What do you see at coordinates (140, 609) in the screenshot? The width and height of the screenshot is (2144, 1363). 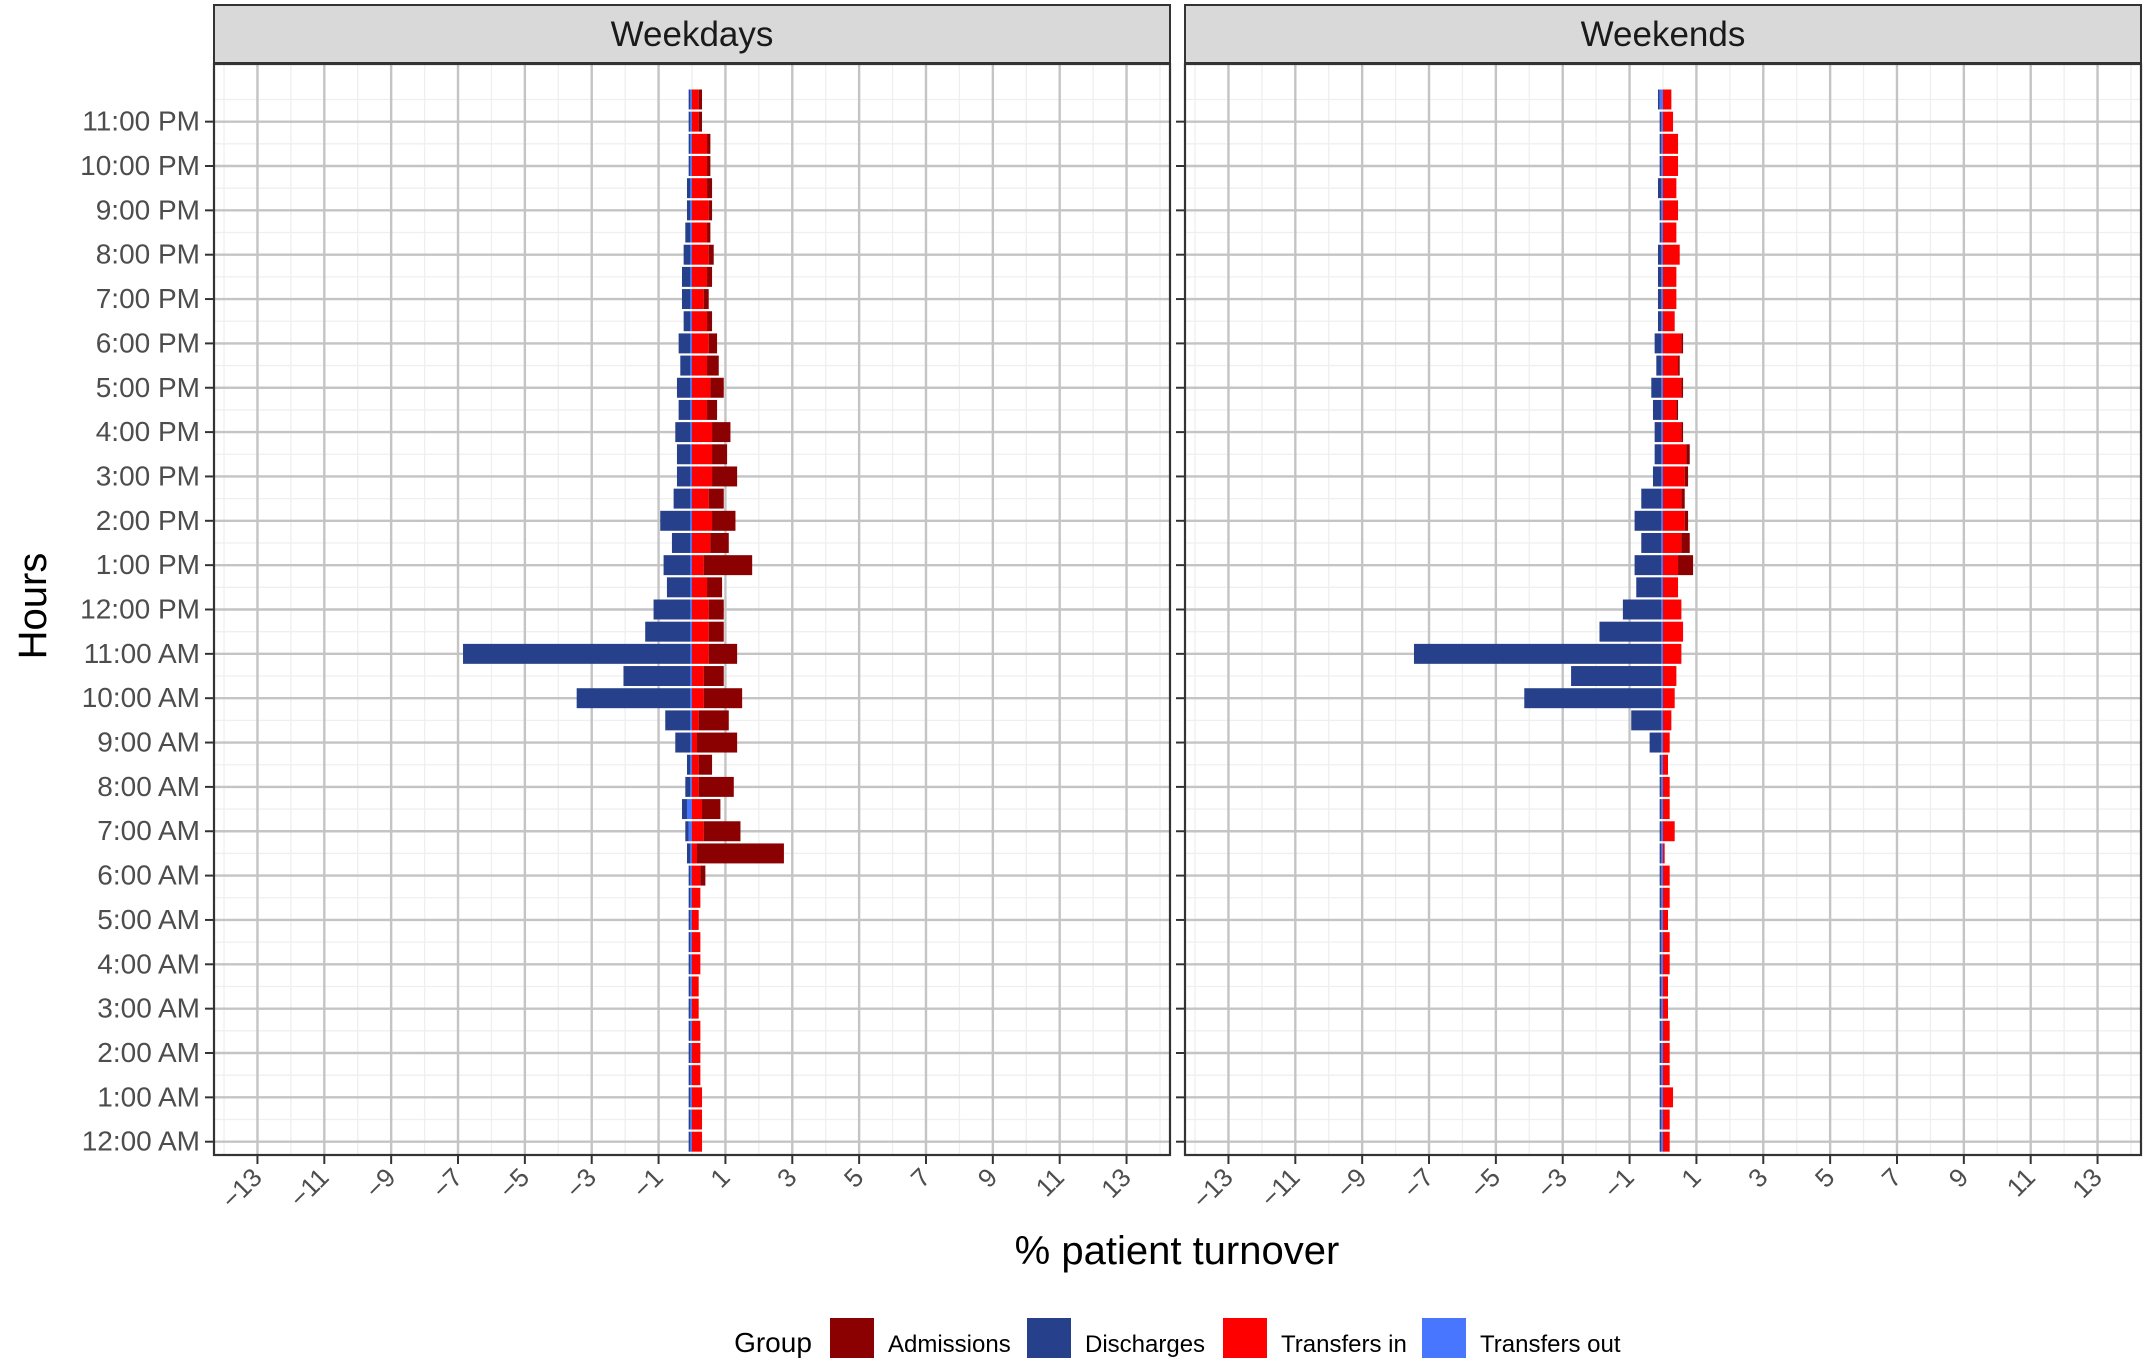 I see `y-tick-label: 12:00 PM` at bounding box center [140, 609].